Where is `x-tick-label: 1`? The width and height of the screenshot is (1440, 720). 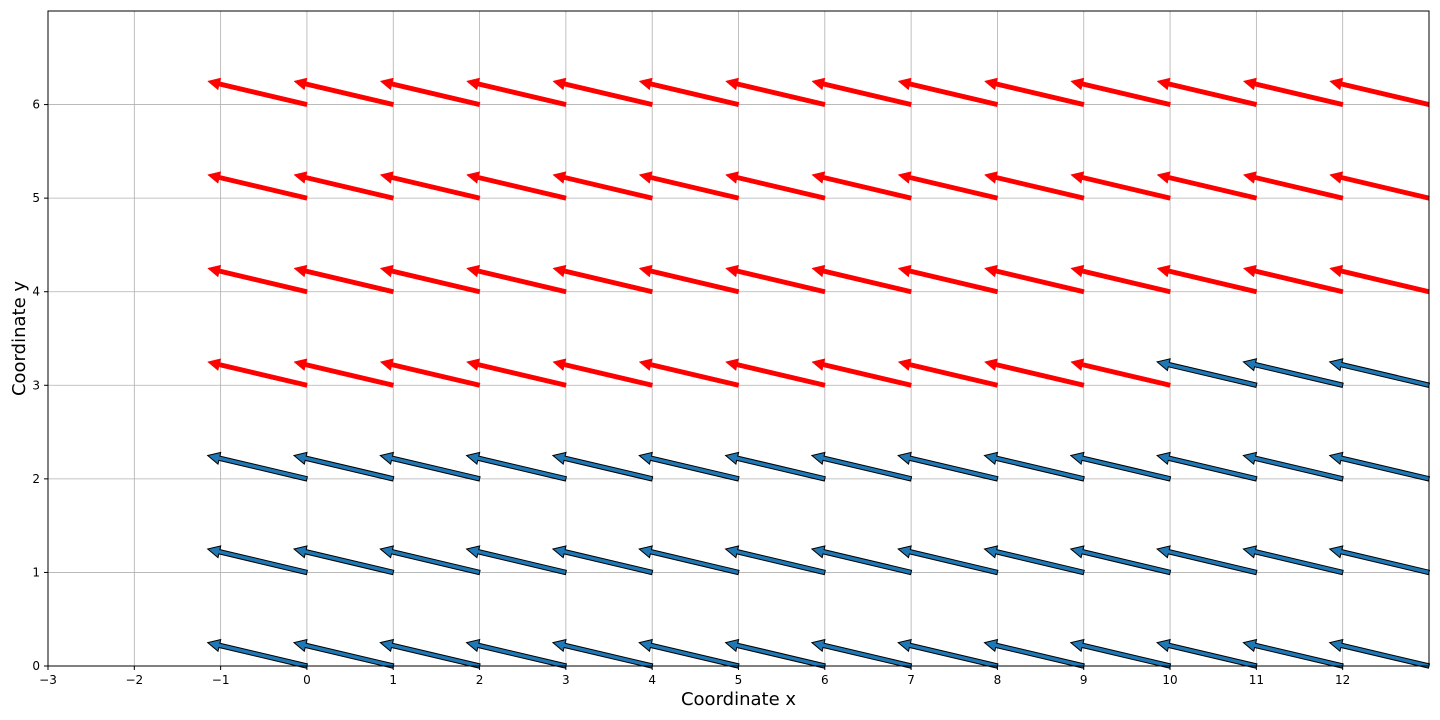
x-tick-label: 1 is located at coordinates (393, 680).